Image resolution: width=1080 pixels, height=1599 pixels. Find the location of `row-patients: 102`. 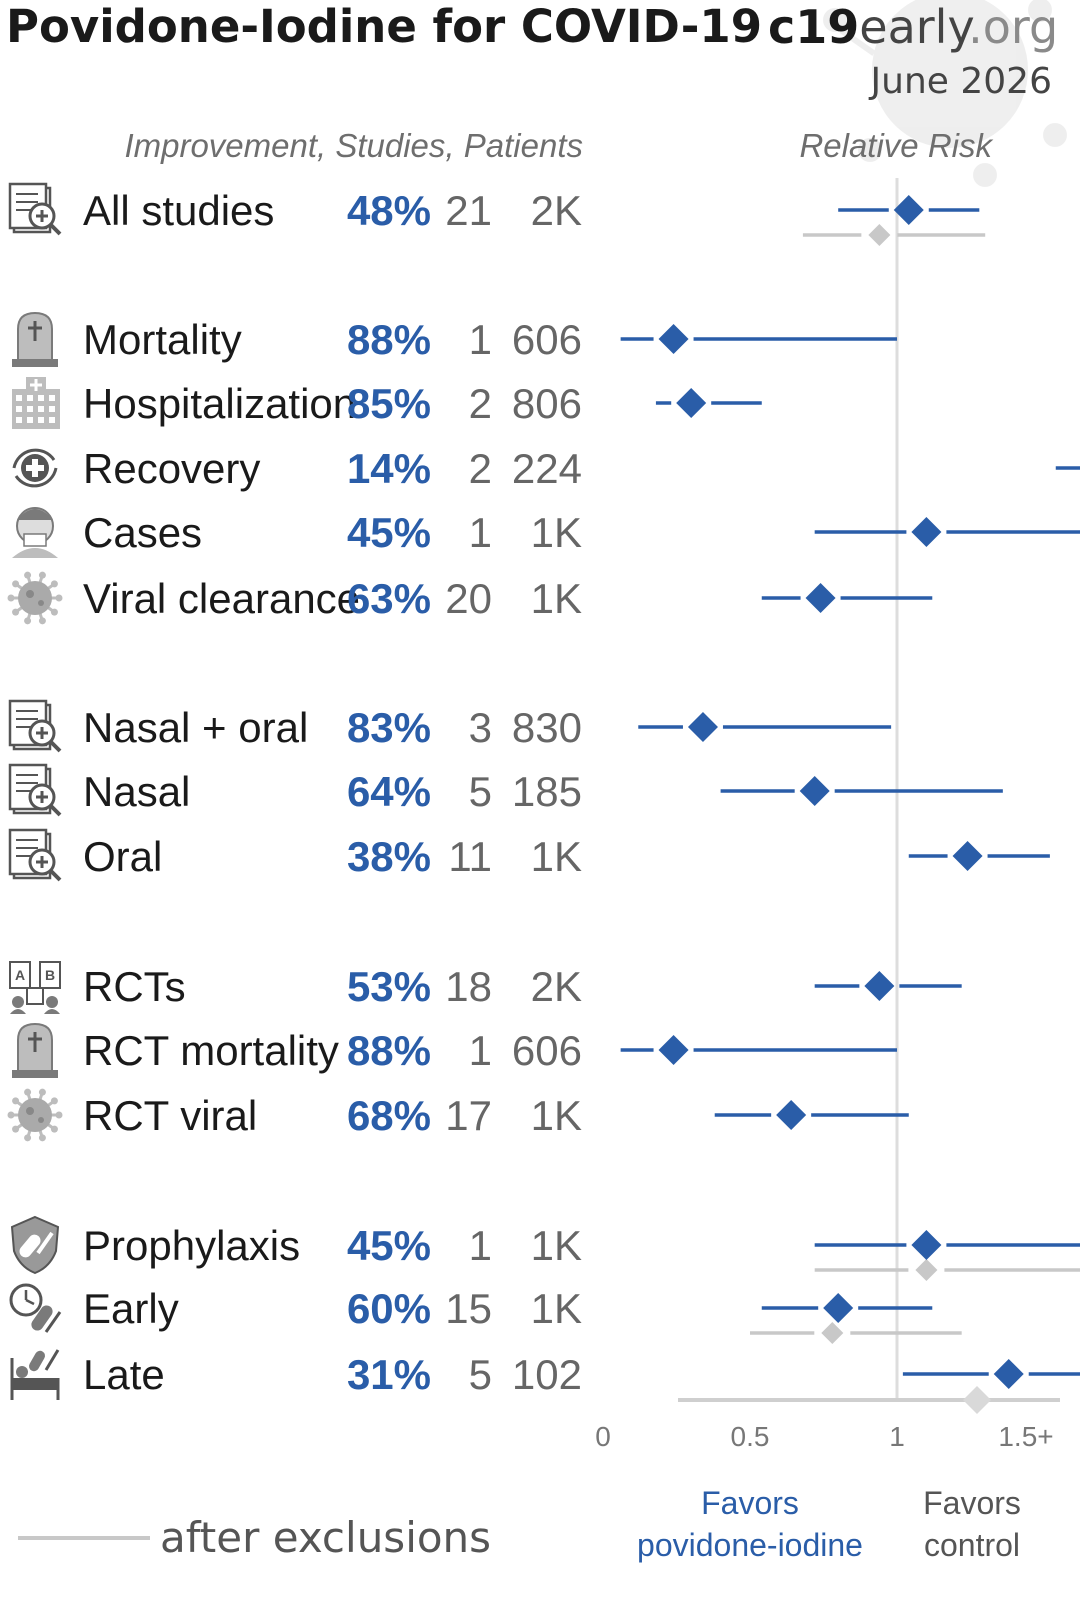

row-patients: 102 is located at coordinates (547, 1374).